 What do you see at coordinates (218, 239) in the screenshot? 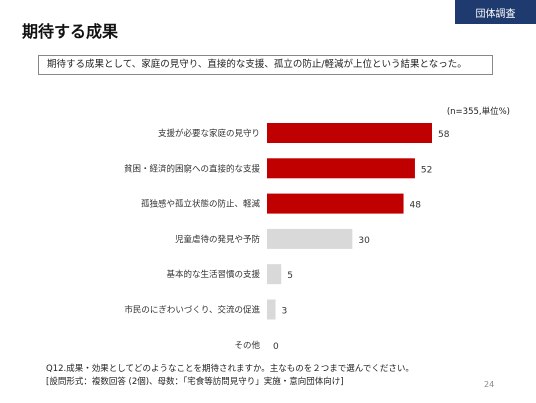
I see `category-label: 児童虐待の発見や予防` at bounding box center [218, 239].